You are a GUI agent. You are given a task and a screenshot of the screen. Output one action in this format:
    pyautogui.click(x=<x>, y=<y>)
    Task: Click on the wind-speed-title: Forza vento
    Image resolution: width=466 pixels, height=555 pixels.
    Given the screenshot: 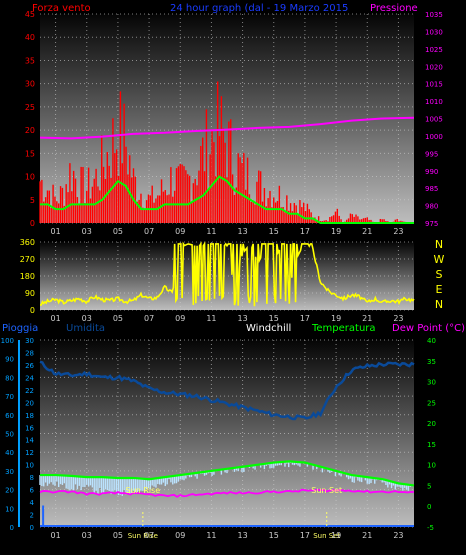 What is the action you would take?
    pyautogui.click(x=61, y=8)
    